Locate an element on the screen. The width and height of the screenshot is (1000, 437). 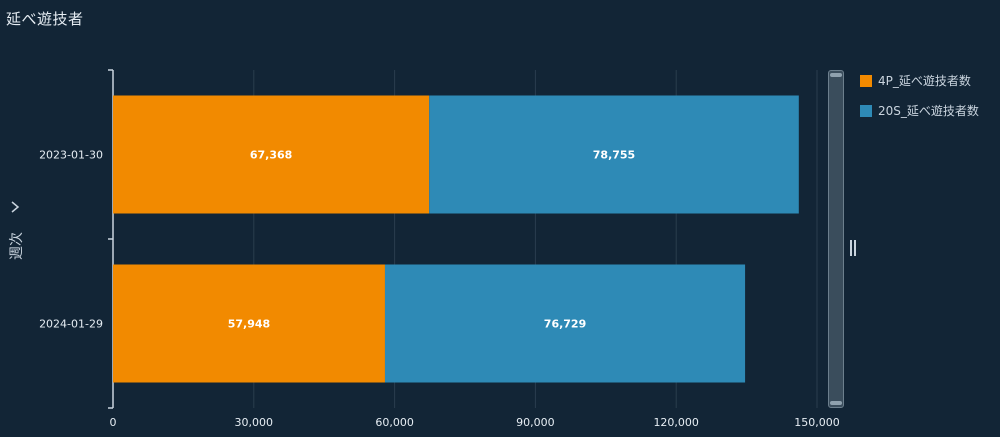
legend-swatch-4p is located at coordinates (866, 80).